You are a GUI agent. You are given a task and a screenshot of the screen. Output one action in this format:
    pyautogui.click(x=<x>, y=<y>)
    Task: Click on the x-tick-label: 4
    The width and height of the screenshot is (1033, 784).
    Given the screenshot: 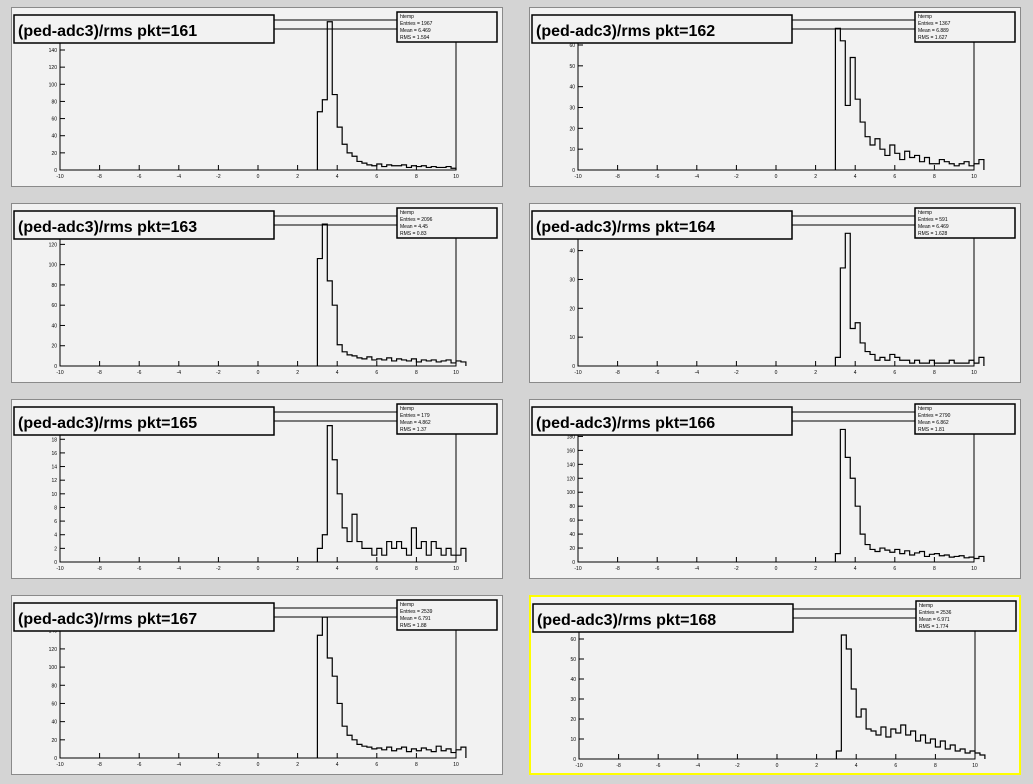 What is the action you would take?
    pyautogui.click(x=855, y=373)
    